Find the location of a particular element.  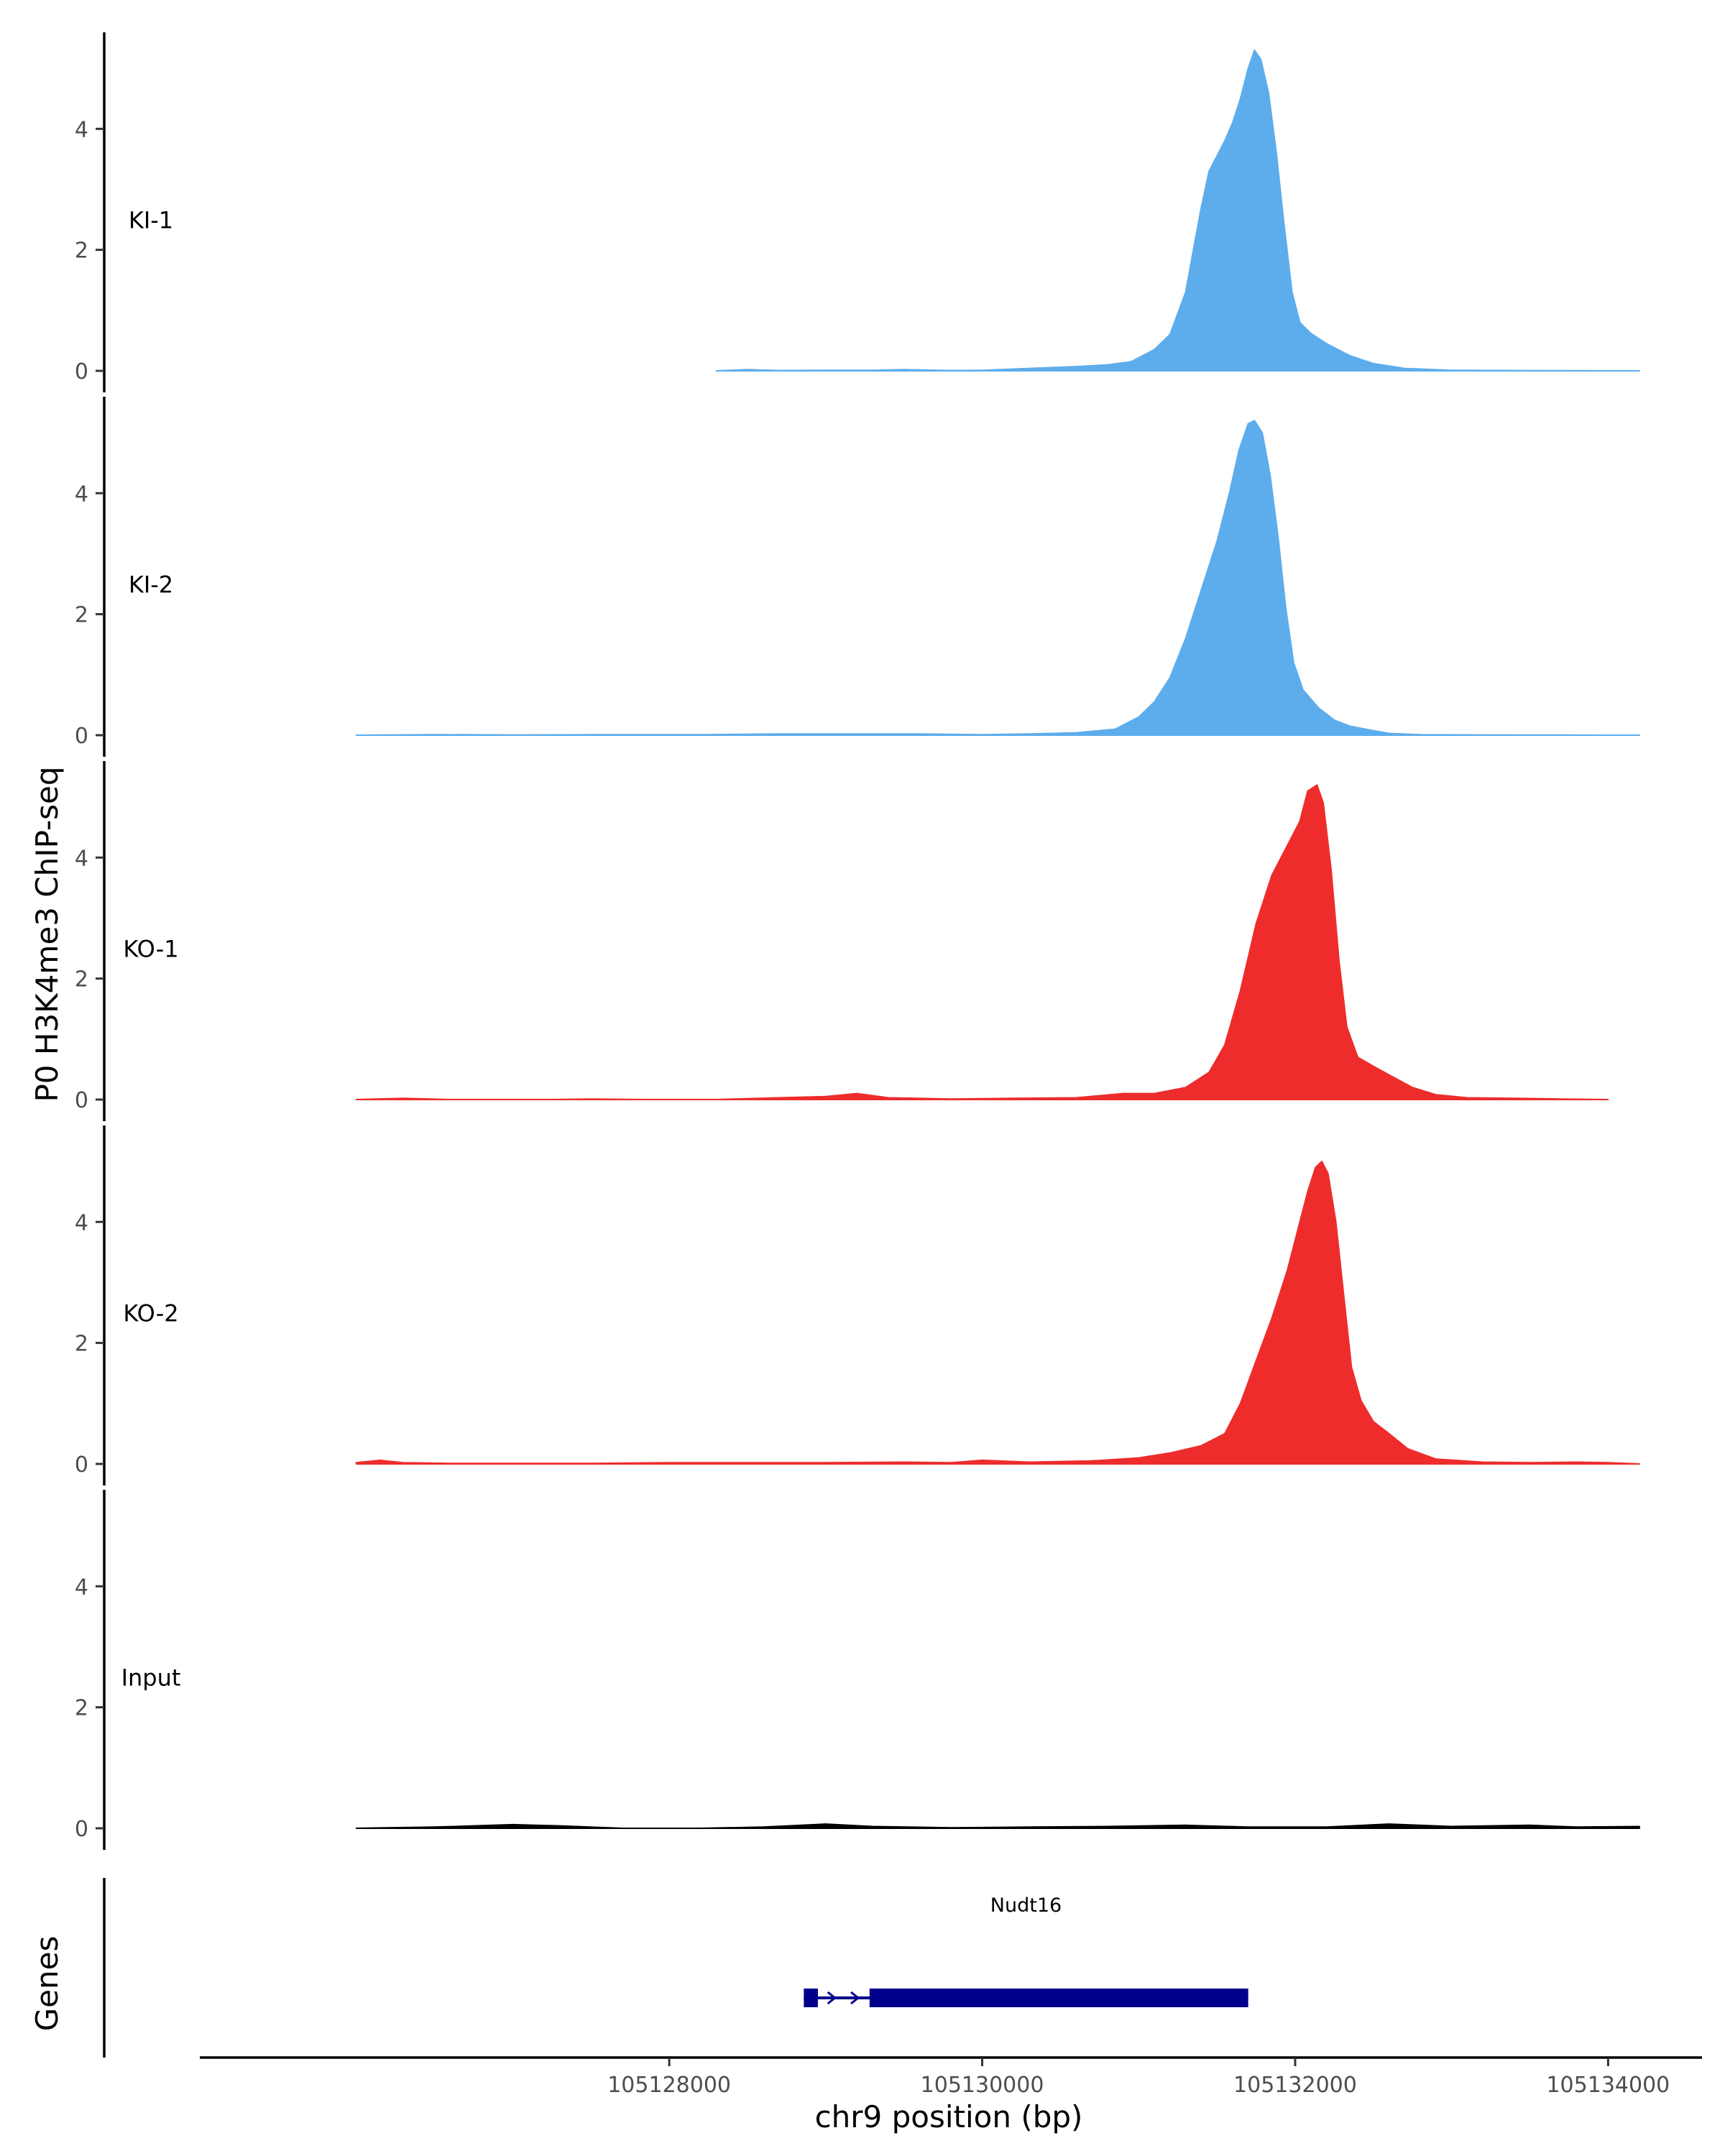

x-tick-label: 105134000 is located at coordinates (1608, 2085).